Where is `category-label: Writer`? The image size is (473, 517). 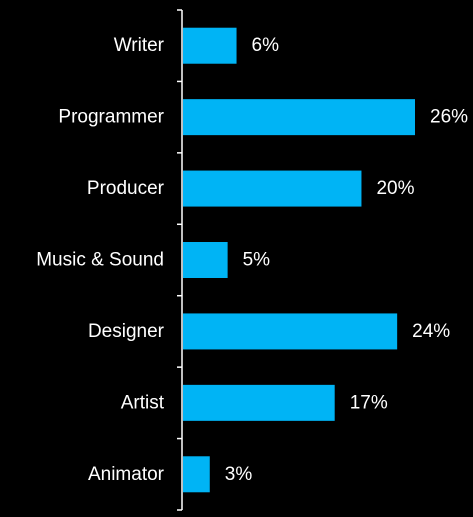 category-label: Writer is located at coordinates (139, 45).